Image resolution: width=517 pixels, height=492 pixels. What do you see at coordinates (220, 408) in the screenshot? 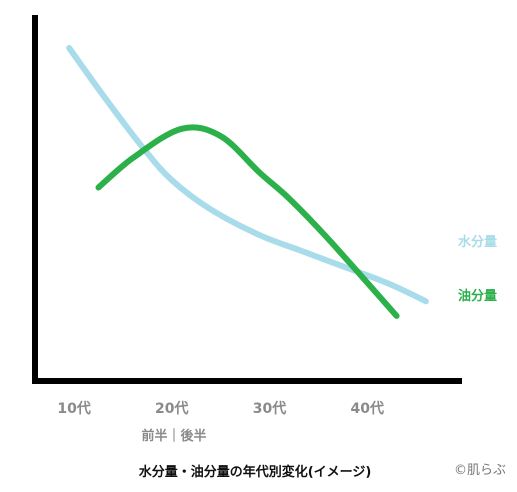
I see `x-tick-layer: 10代 20代 30代 40代` at bounding box center [220, 408].